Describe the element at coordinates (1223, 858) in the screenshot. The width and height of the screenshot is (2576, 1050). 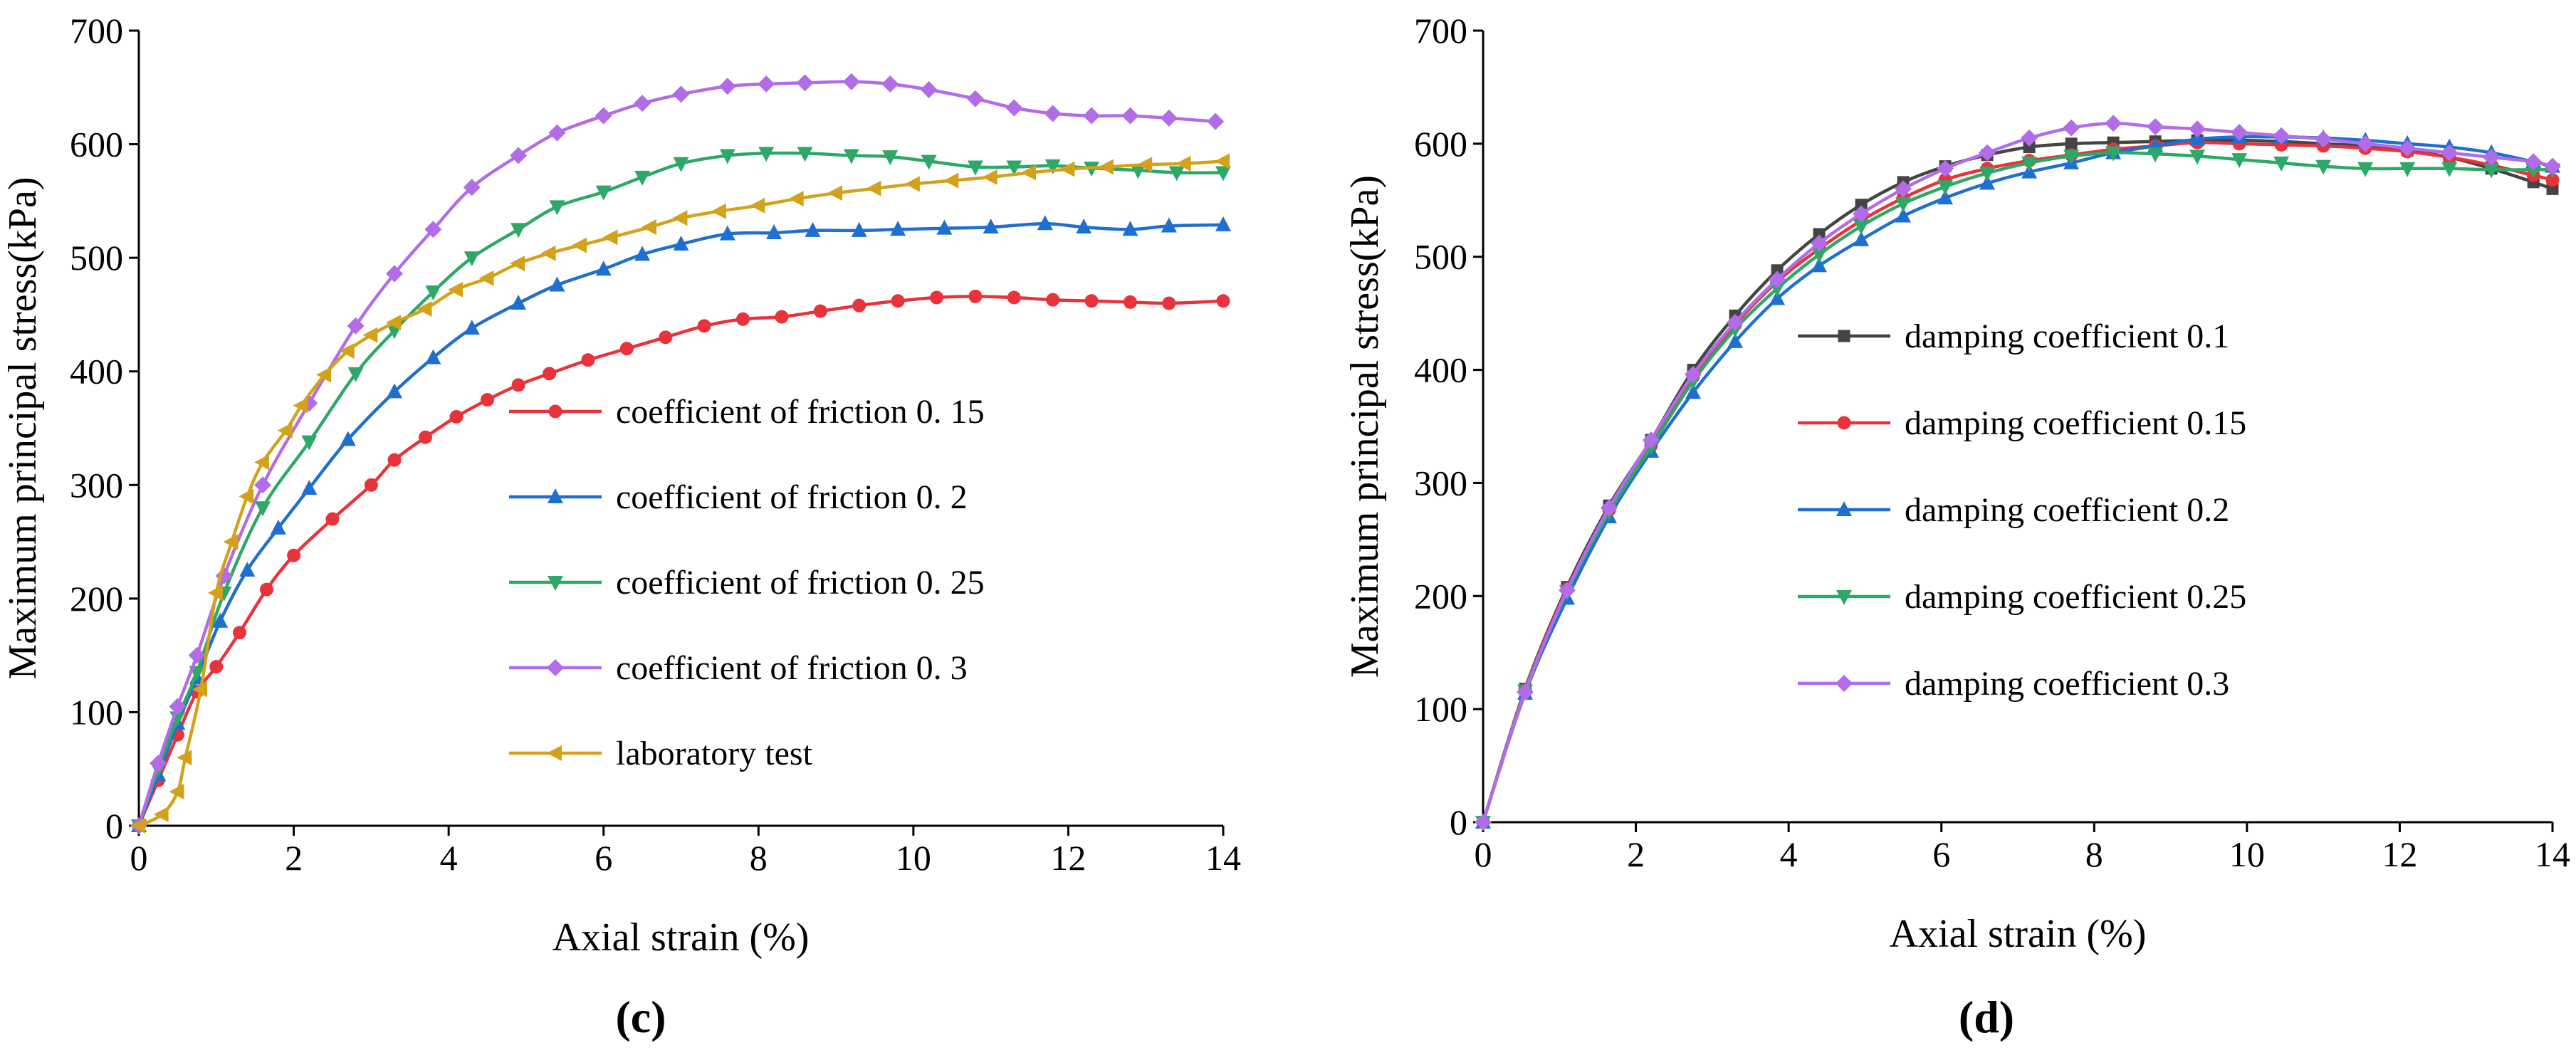
I see `x-tick-label: 14` at that location.